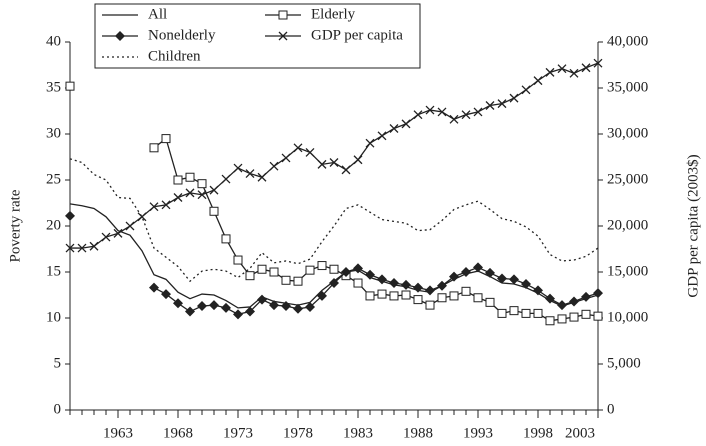 The image size is (706, 446). What do you see at coordinates (376, 291) in the screenshot?
I see `series-line` at bounding box center [376, 291].